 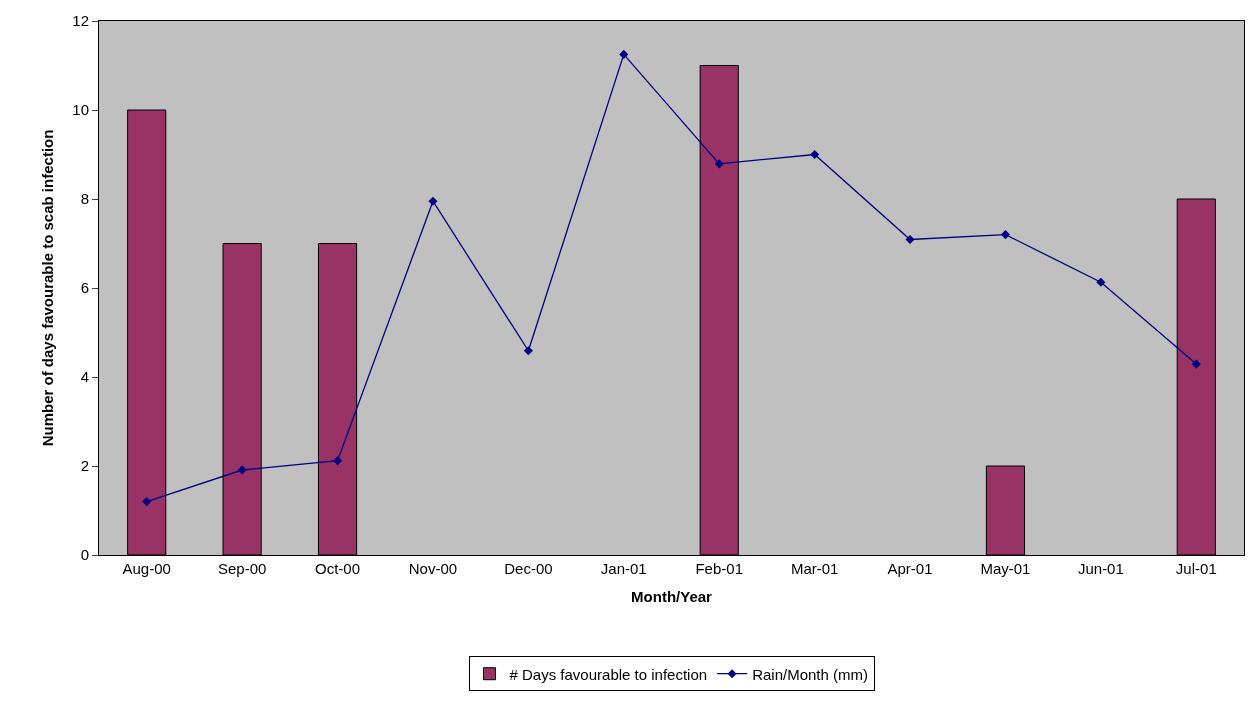 What do you see at coordinates (80, 21) in the screenshot?
I see `y-tick-label: 12` at bounding box center [80, 21].